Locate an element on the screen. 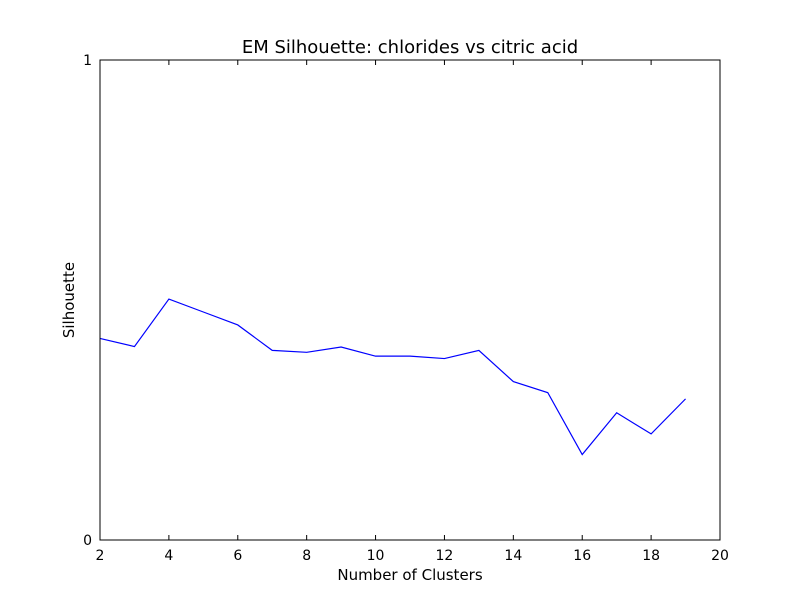 Image resolution: width=800 pixels, height=600 pixels. x-tick-label: 2 is located at coordinates (100, 556).